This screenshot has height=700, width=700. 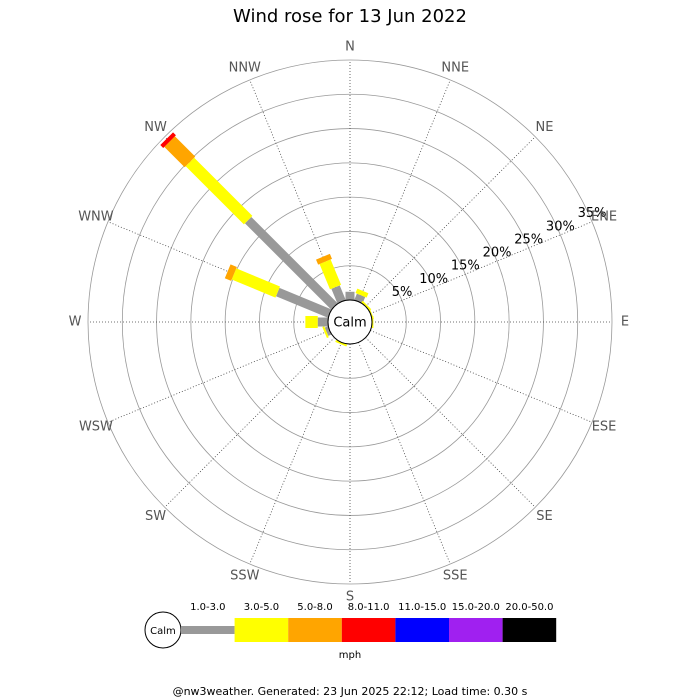 What do you see at coordinates (245, 576) in the screenshot?
I see `direction-label: SSW` at bounding box center [245, 576].